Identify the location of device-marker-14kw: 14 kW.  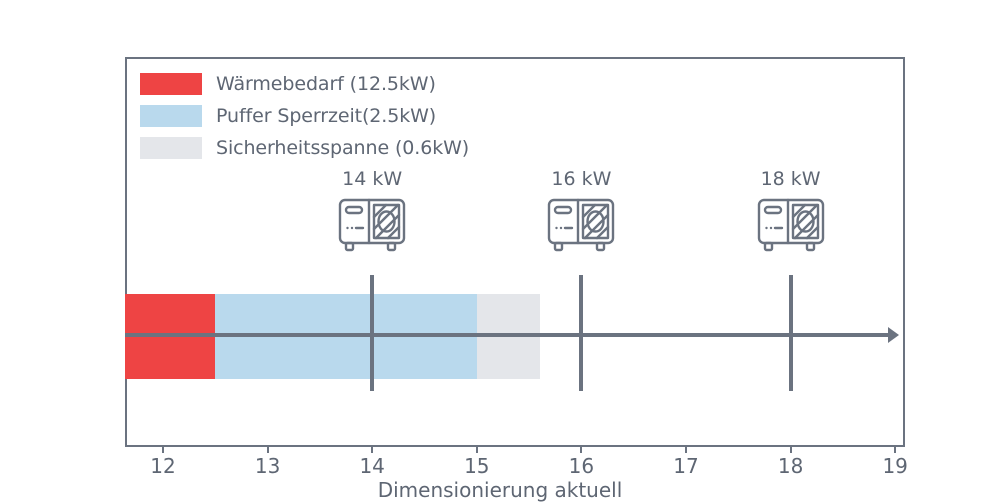
(372, 211).